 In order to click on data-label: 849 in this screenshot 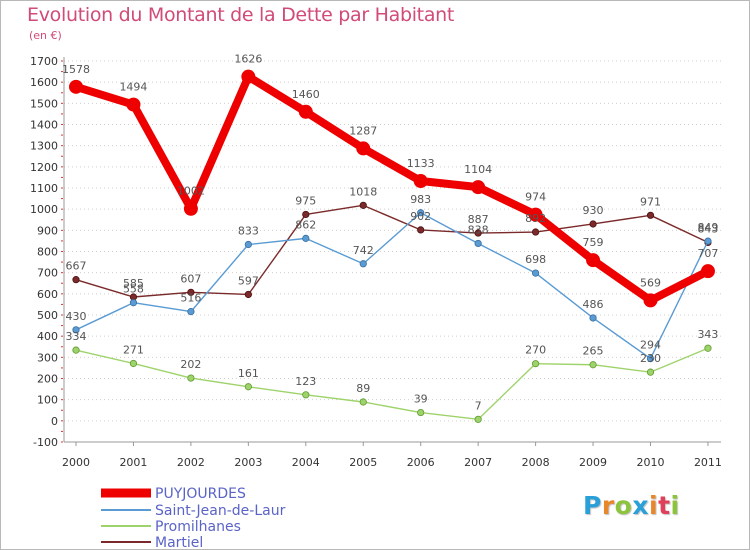, I will do `click(707, 227)`.